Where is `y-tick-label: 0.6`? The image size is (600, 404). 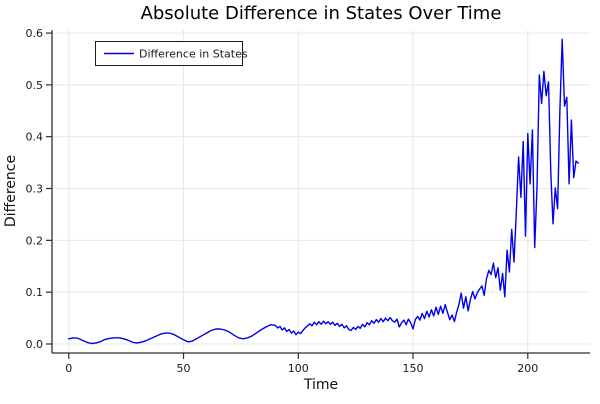
y-tick-label: 0.6 is located at coordinates (35, 33).